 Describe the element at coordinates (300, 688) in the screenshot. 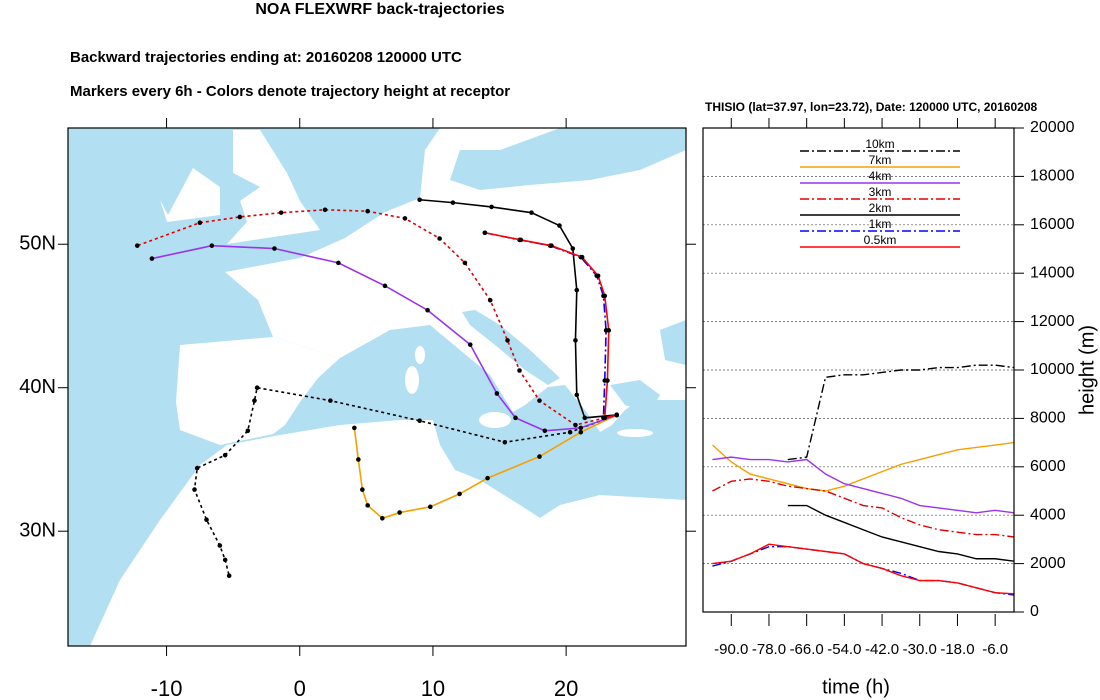

I see `x-tick-label: 0` at that location.